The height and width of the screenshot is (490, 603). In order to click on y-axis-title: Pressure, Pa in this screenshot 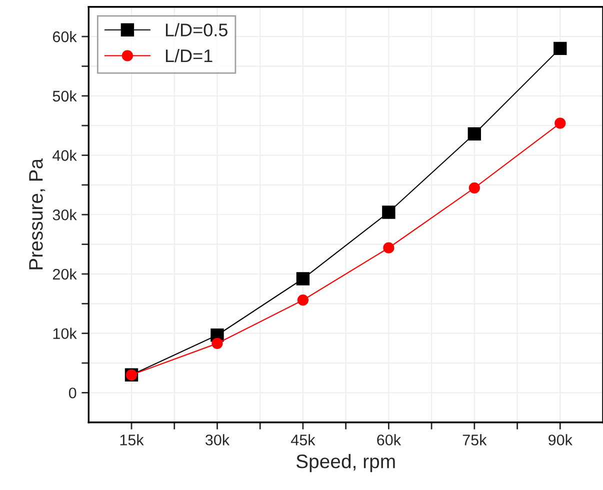, I will do `click(37, 214)`.